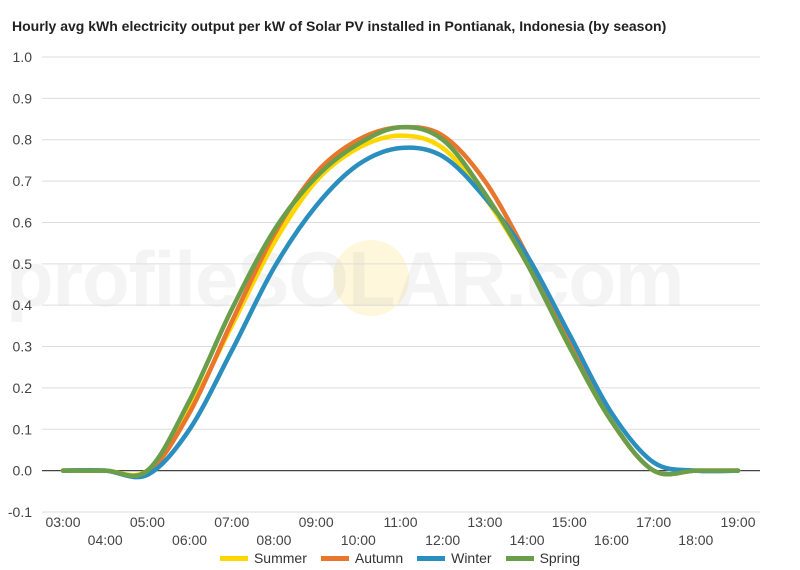 Image resolution: width=800 pixels, height=570 pixels. I want to click on x-tick-label: 05:00, so click(147, 522).